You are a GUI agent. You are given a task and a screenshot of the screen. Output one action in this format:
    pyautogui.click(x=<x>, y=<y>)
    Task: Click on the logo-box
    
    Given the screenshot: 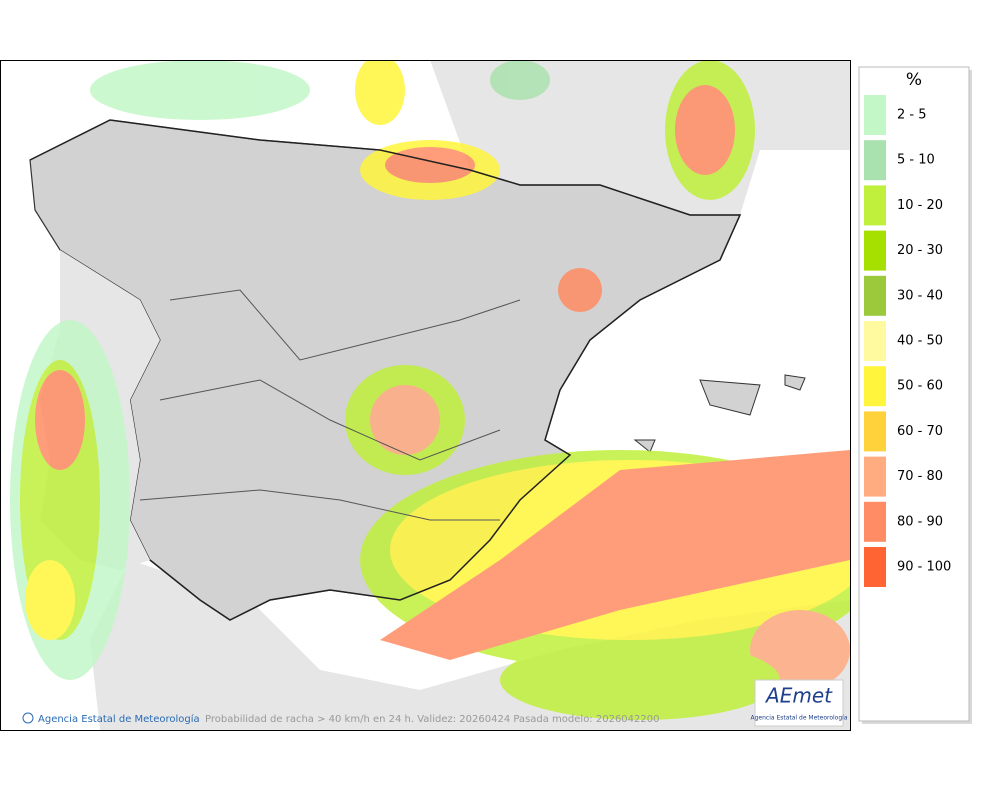 What is the action you would take?
    pyautogui.click(x=799, y=703)
    